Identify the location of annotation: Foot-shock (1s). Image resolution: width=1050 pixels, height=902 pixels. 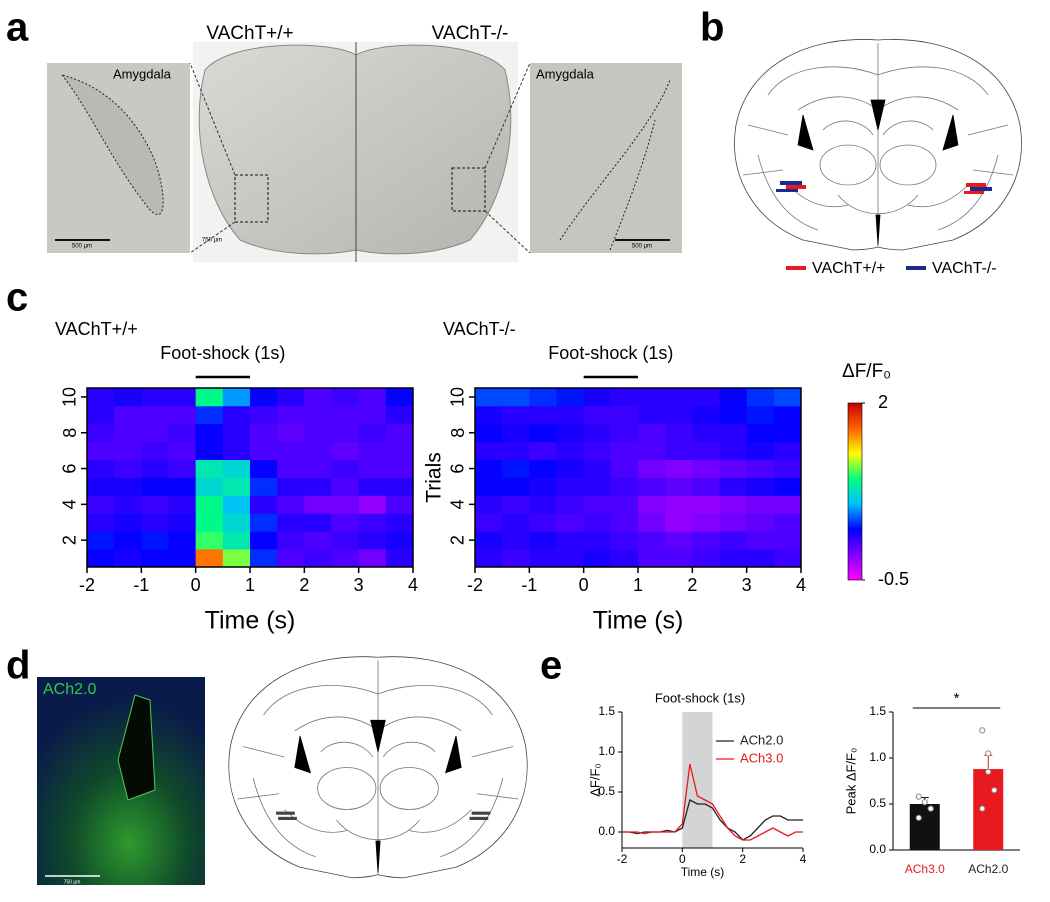
(610, 353).